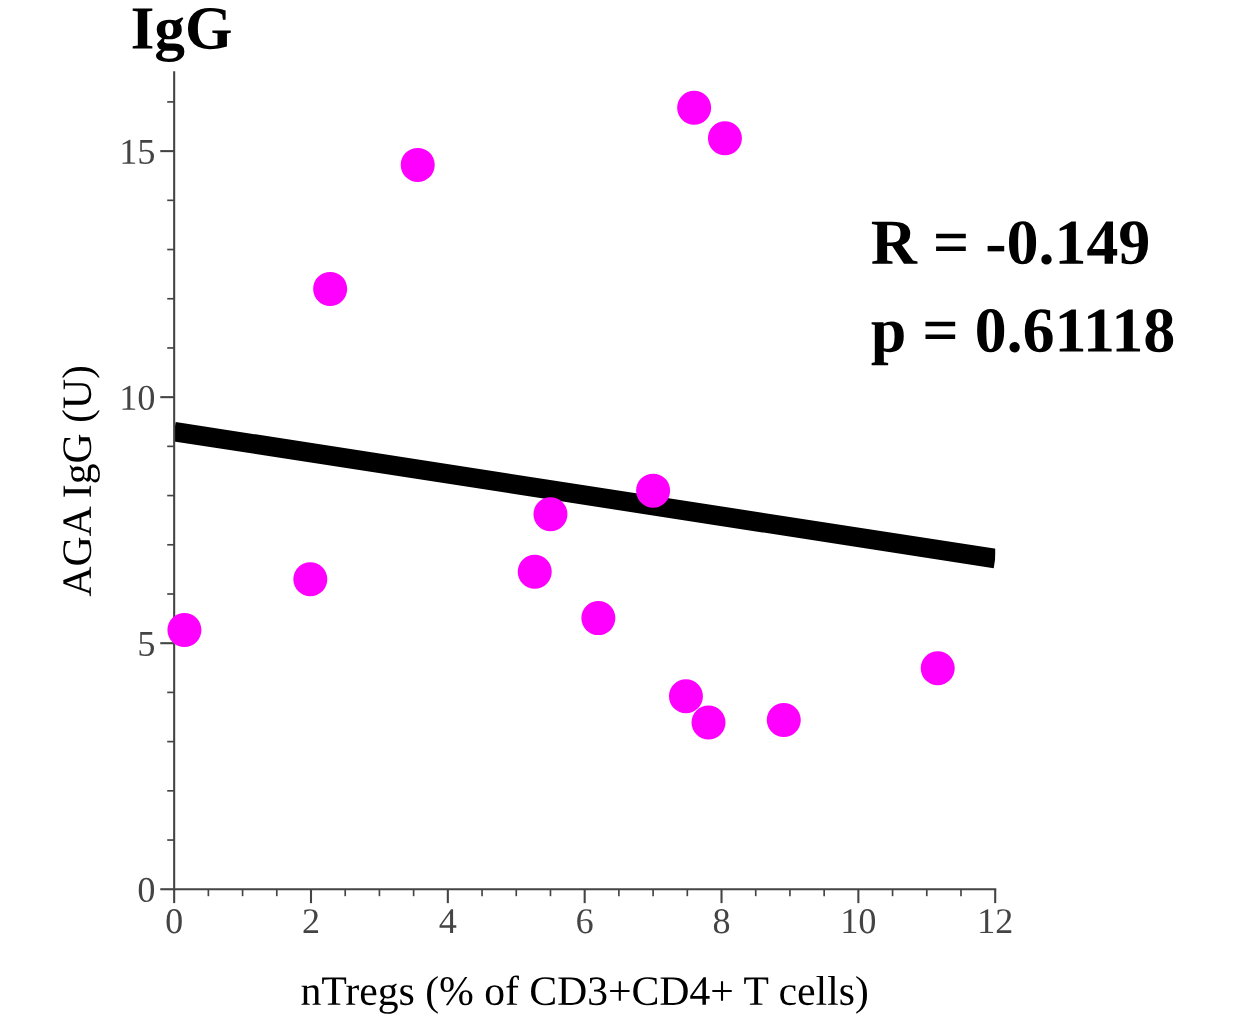  Describe the element at coordinates (80, 481) in the screenshot. I see `y-axis-title: AGA IgG (U)` at that location.